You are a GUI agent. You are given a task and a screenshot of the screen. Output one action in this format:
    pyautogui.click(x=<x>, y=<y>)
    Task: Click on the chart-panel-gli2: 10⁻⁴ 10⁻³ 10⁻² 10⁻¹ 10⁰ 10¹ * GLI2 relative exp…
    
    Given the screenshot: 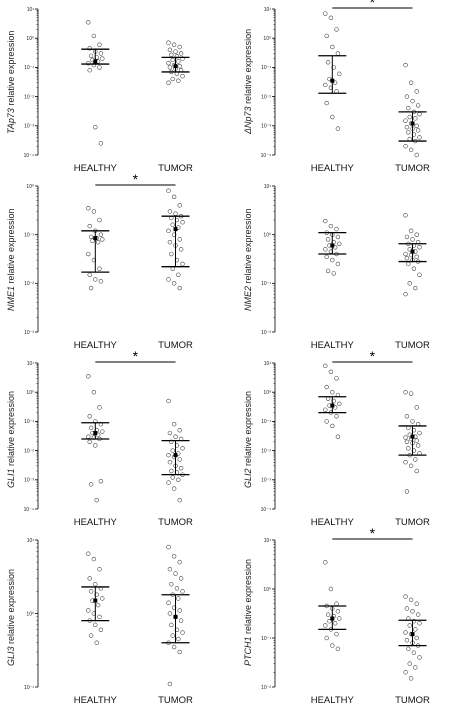 What is the action you would take?
    pyautogui.click(x=355, y=439)
    